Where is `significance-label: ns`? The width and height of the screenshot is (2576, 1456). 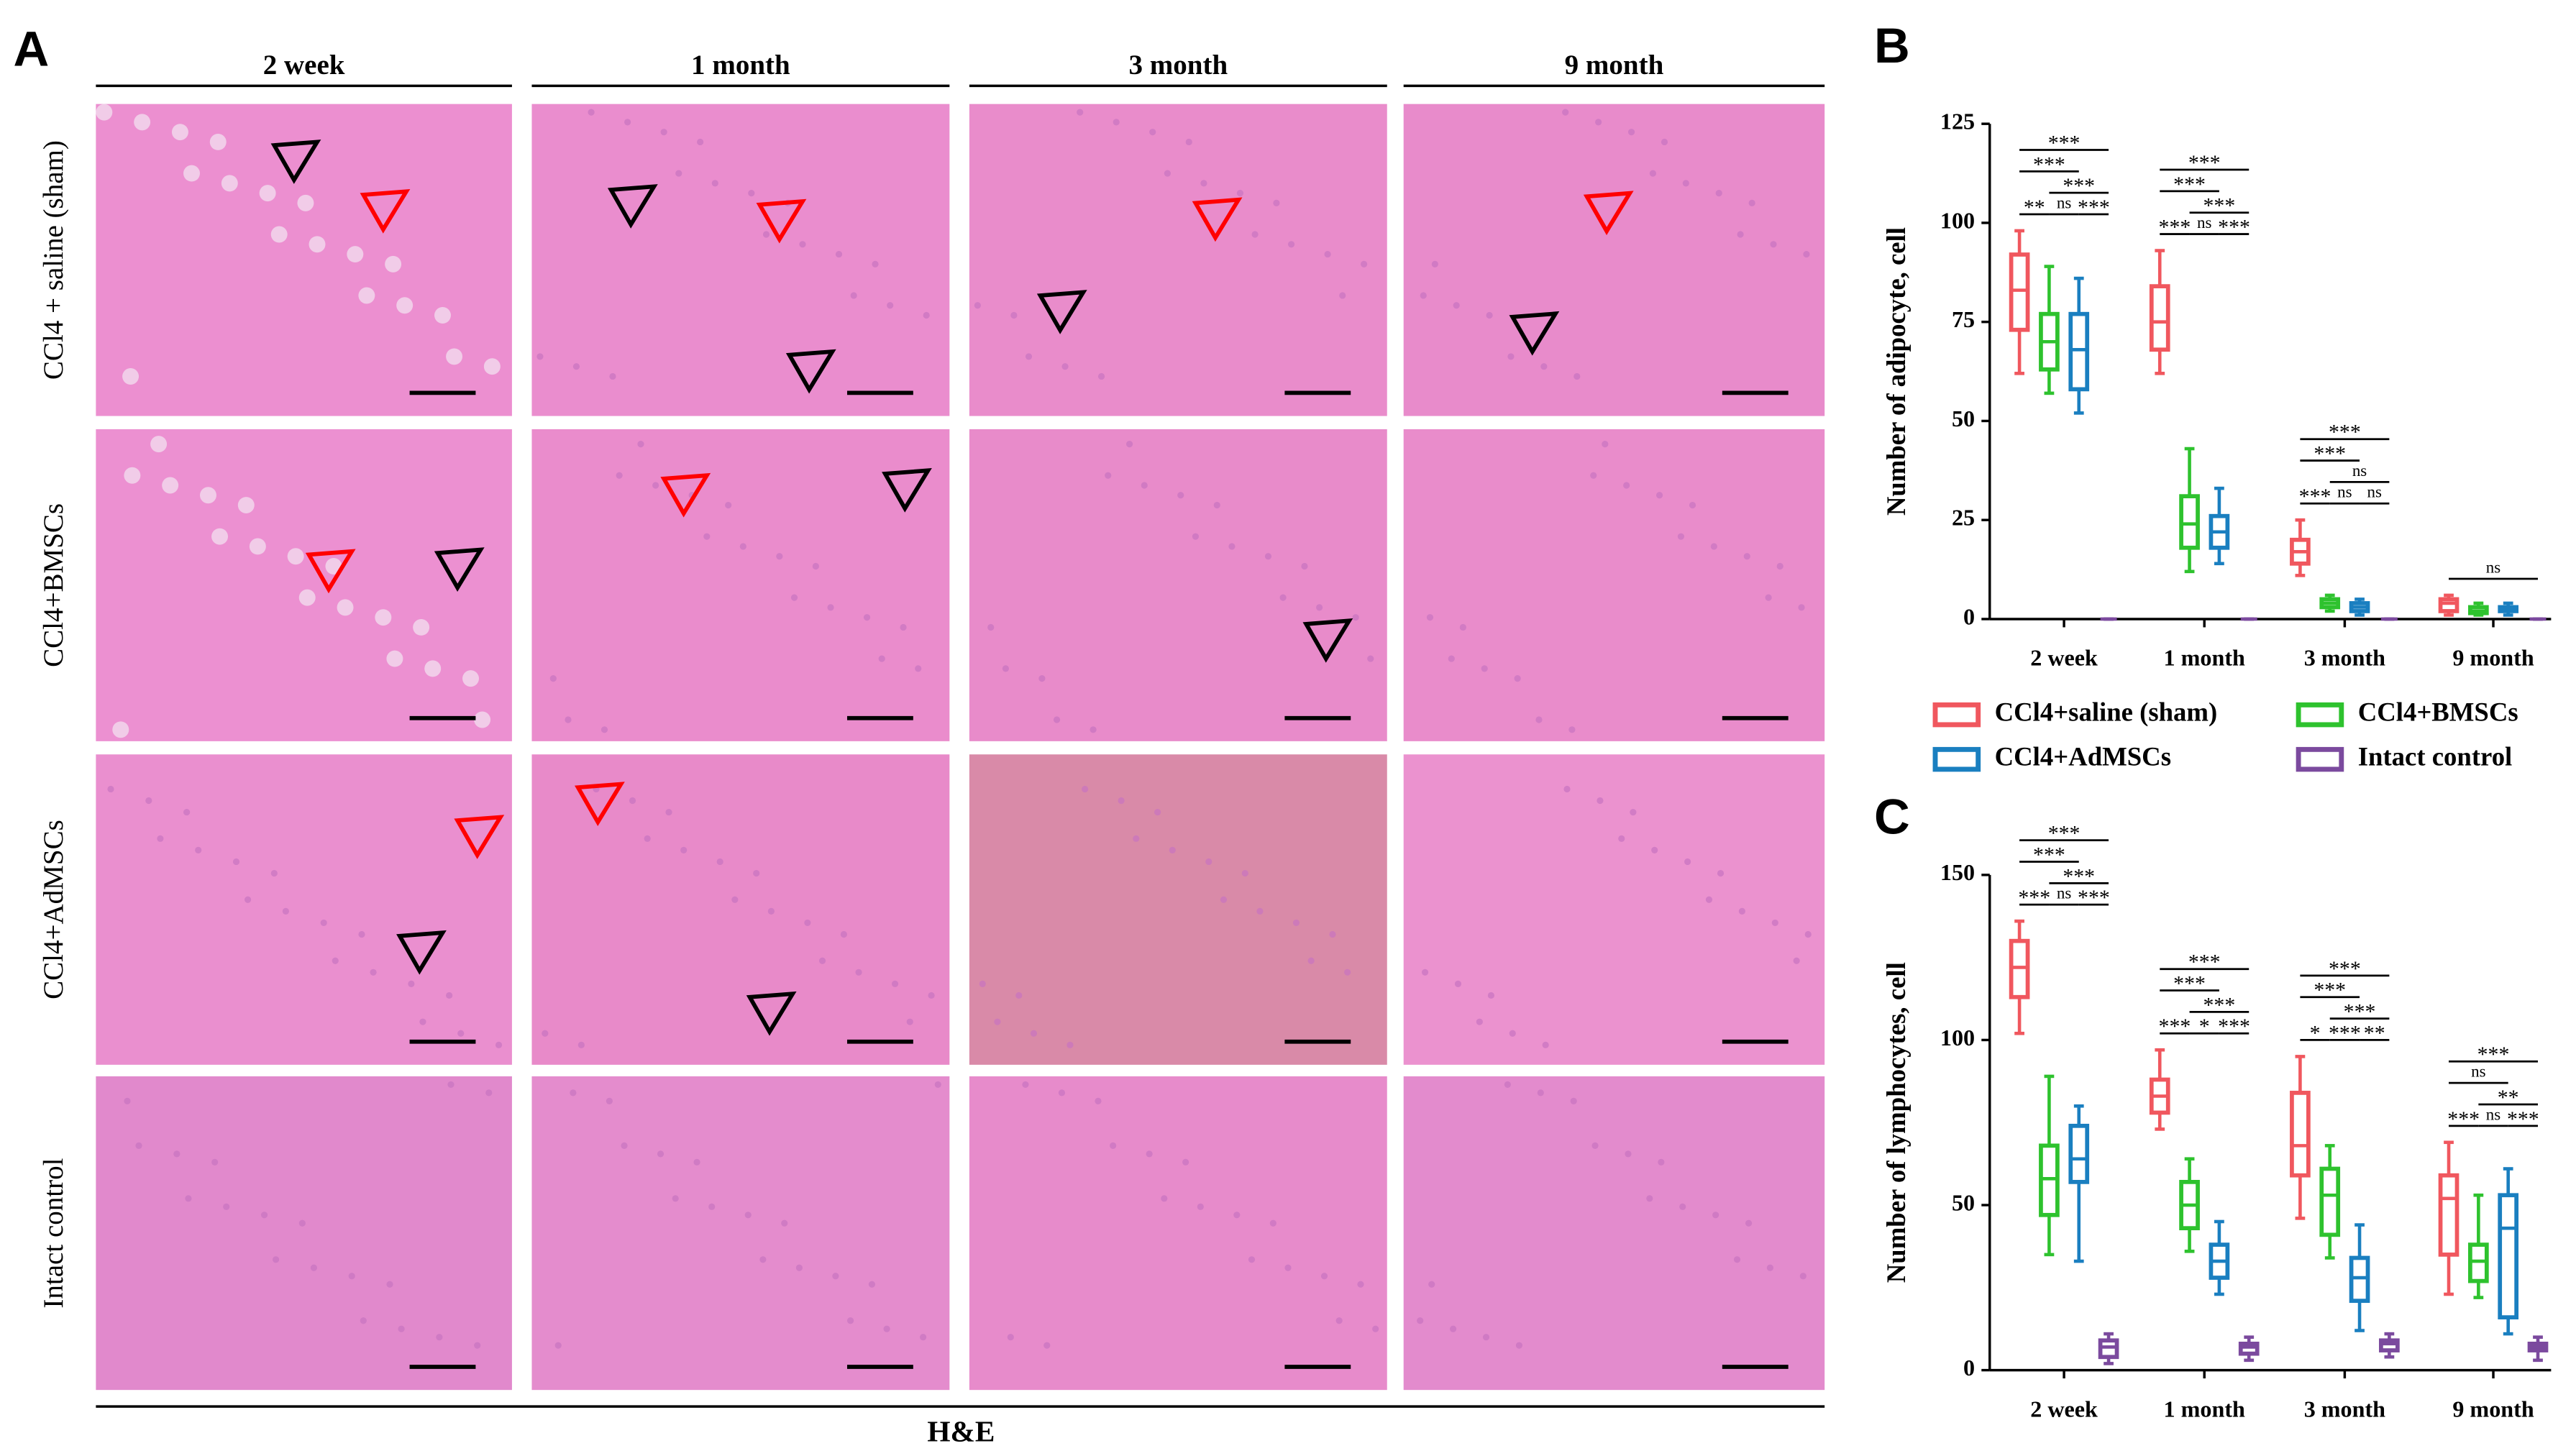
significance-label: ns is located at coordinates (2493, 1114).